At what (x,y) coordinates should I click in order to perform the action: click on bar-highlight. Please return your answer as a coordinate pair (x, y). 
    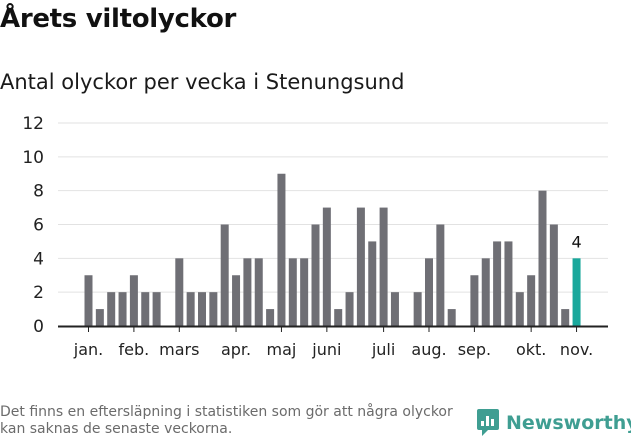
    Looking at the image, I should click on (576, 292).